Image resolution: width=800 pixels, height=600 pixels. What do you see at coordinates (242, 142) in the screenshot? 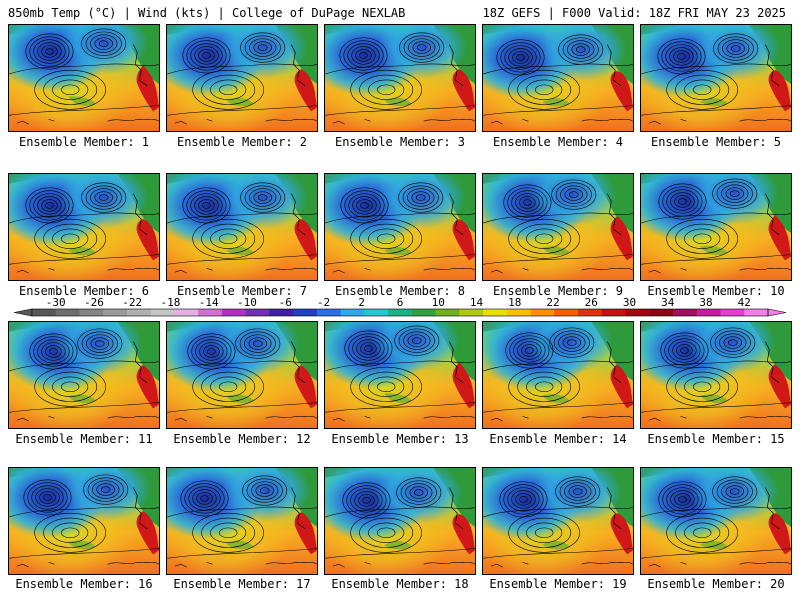
I see `ensemble-member-label: Ensemble Member: 2` at bounding box center [242, 142].